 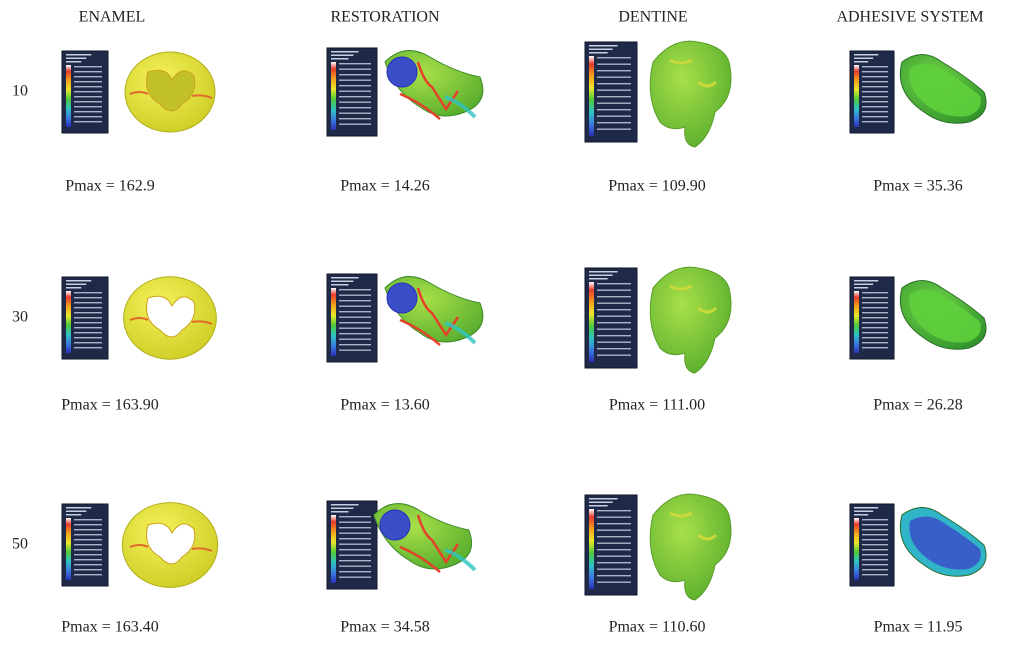 I want to click on result-panel: Pmax = 163.40, so click(x=140, y=569).